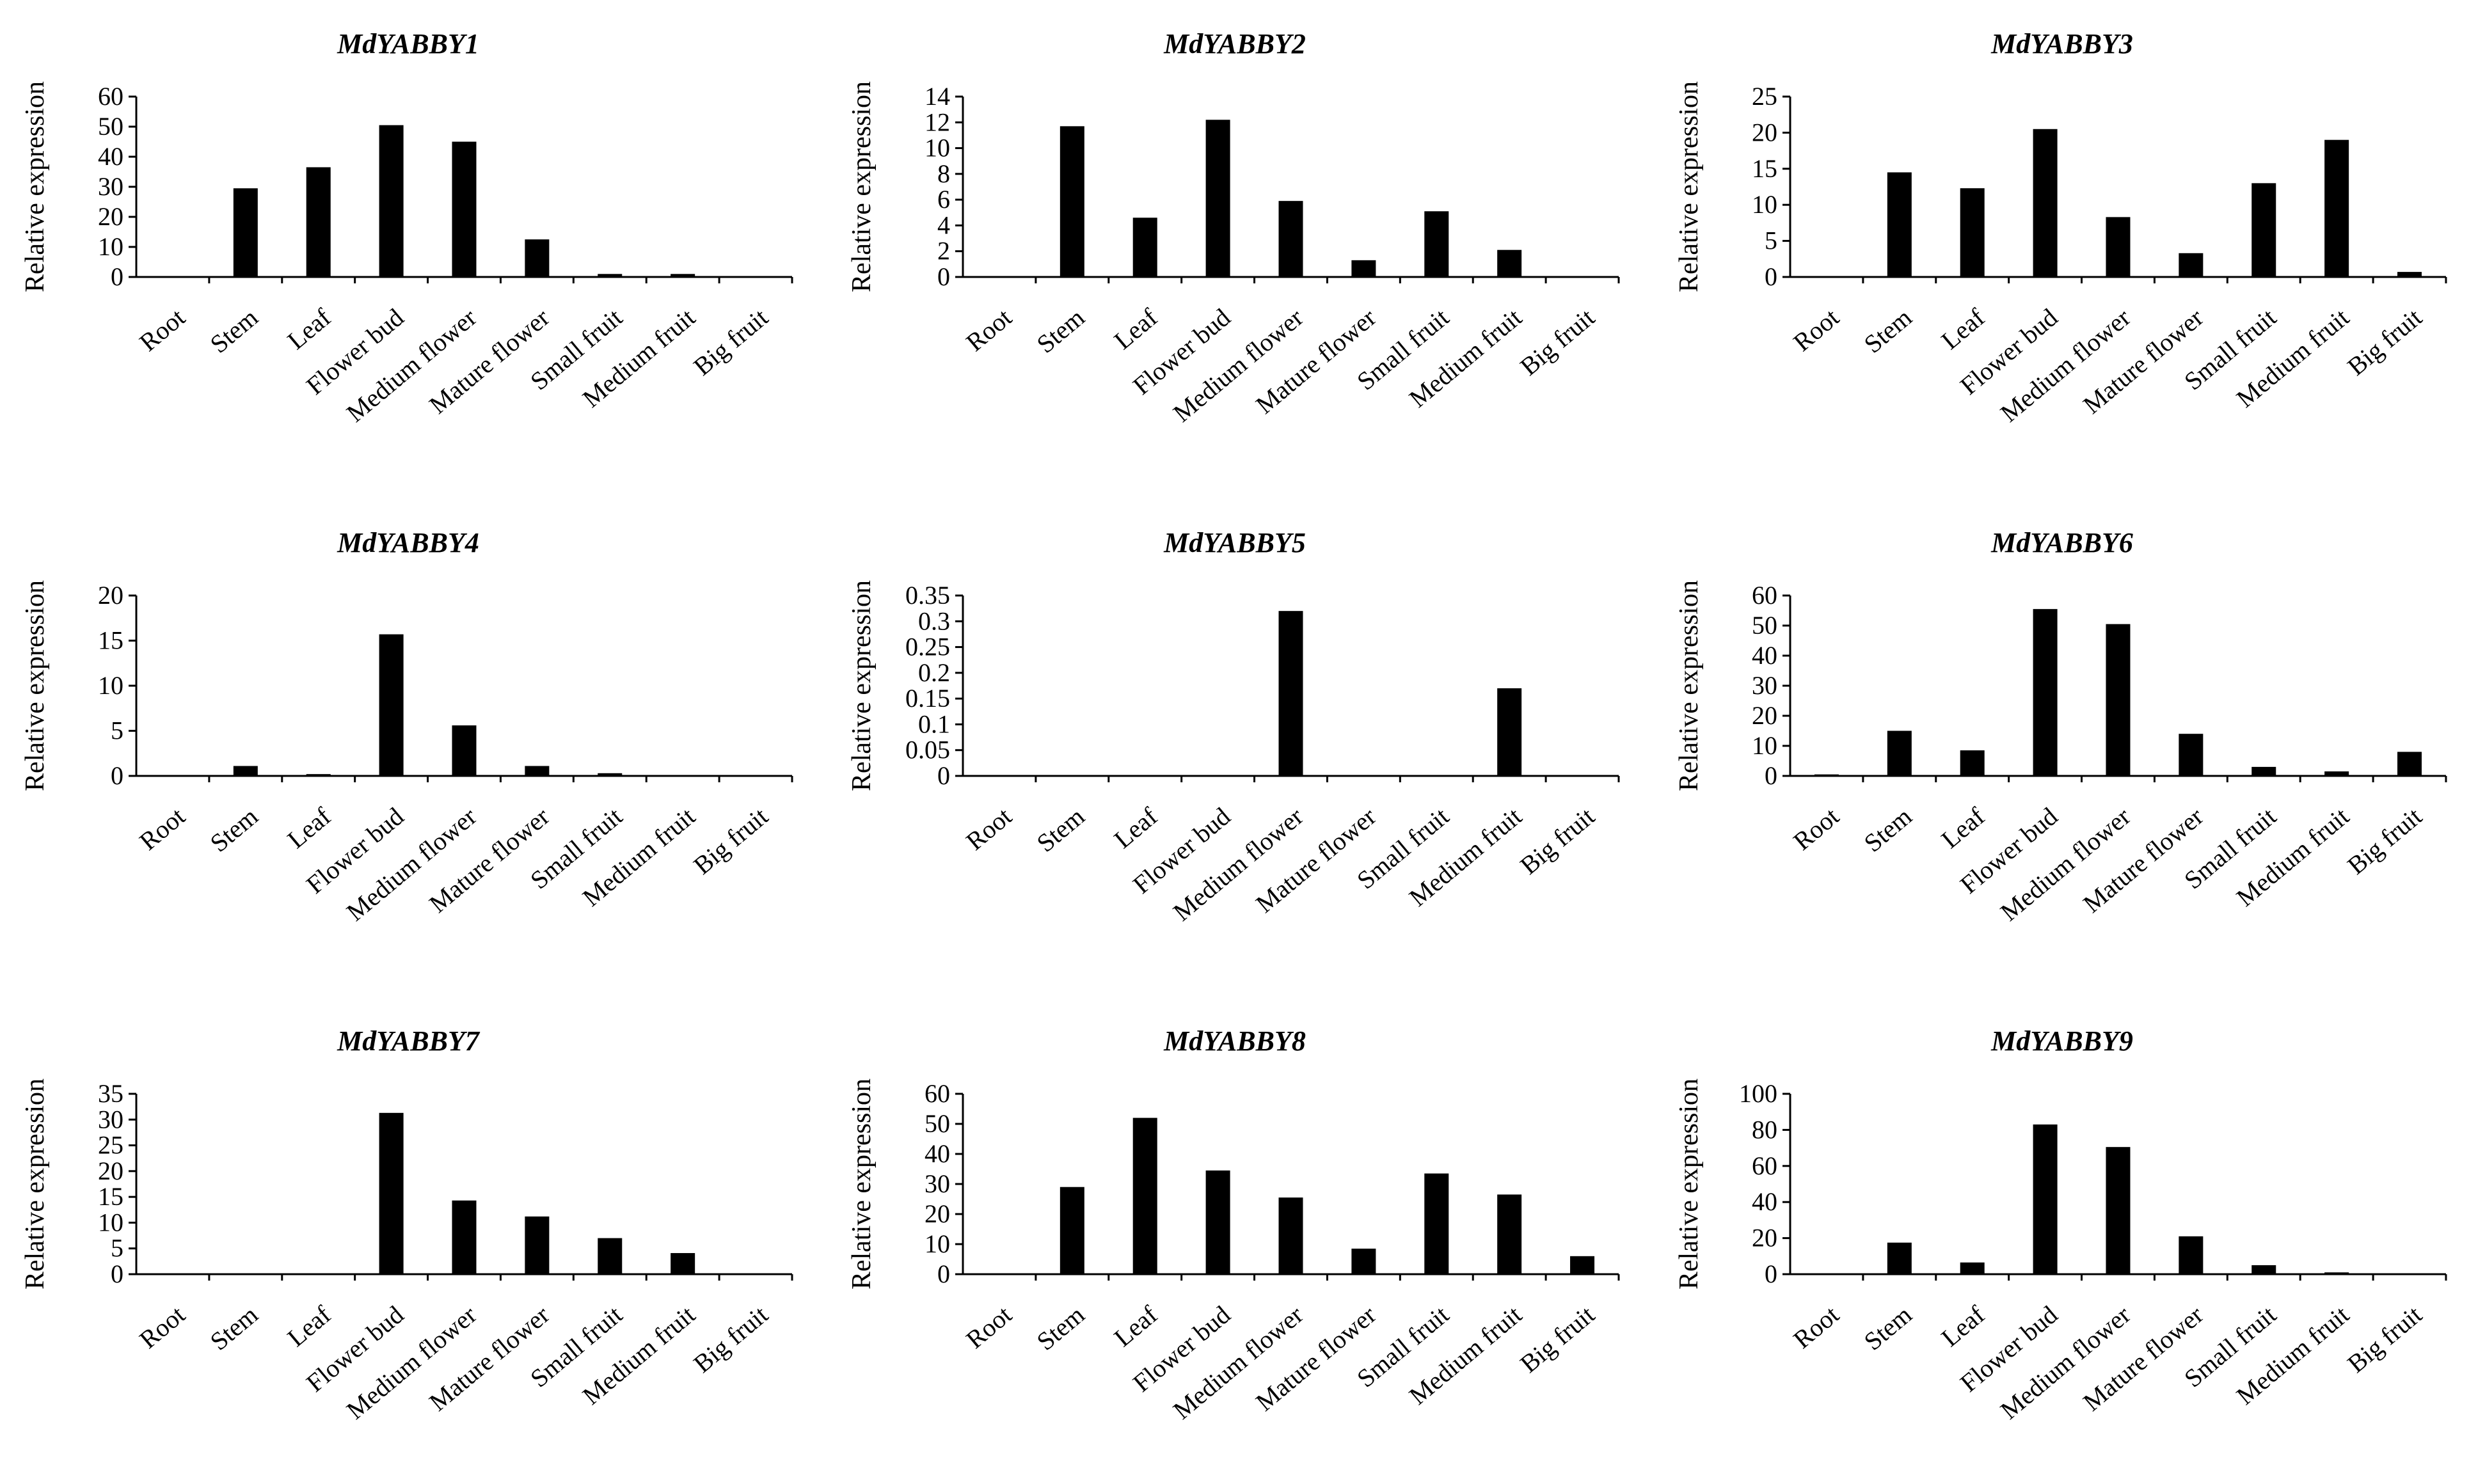 The image size is (2469, 1484). What do you see at coordinates (927, 595) in the screenshot?
I see `y-tick-label: 0.35` at bounding box center [927, 595].